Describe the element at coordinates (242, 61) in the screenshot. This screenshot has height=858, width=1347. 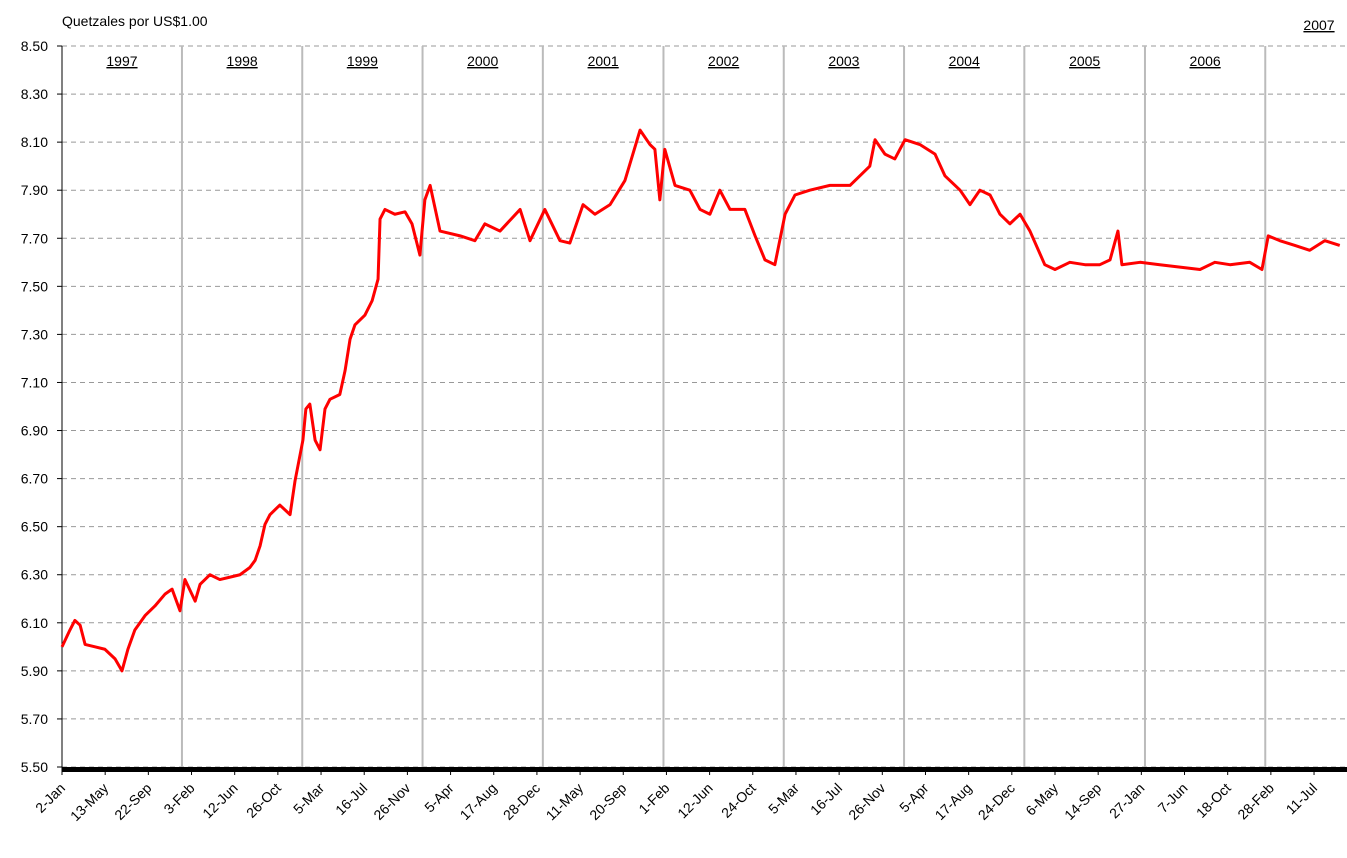
I see `year-label: 1998` at that location.